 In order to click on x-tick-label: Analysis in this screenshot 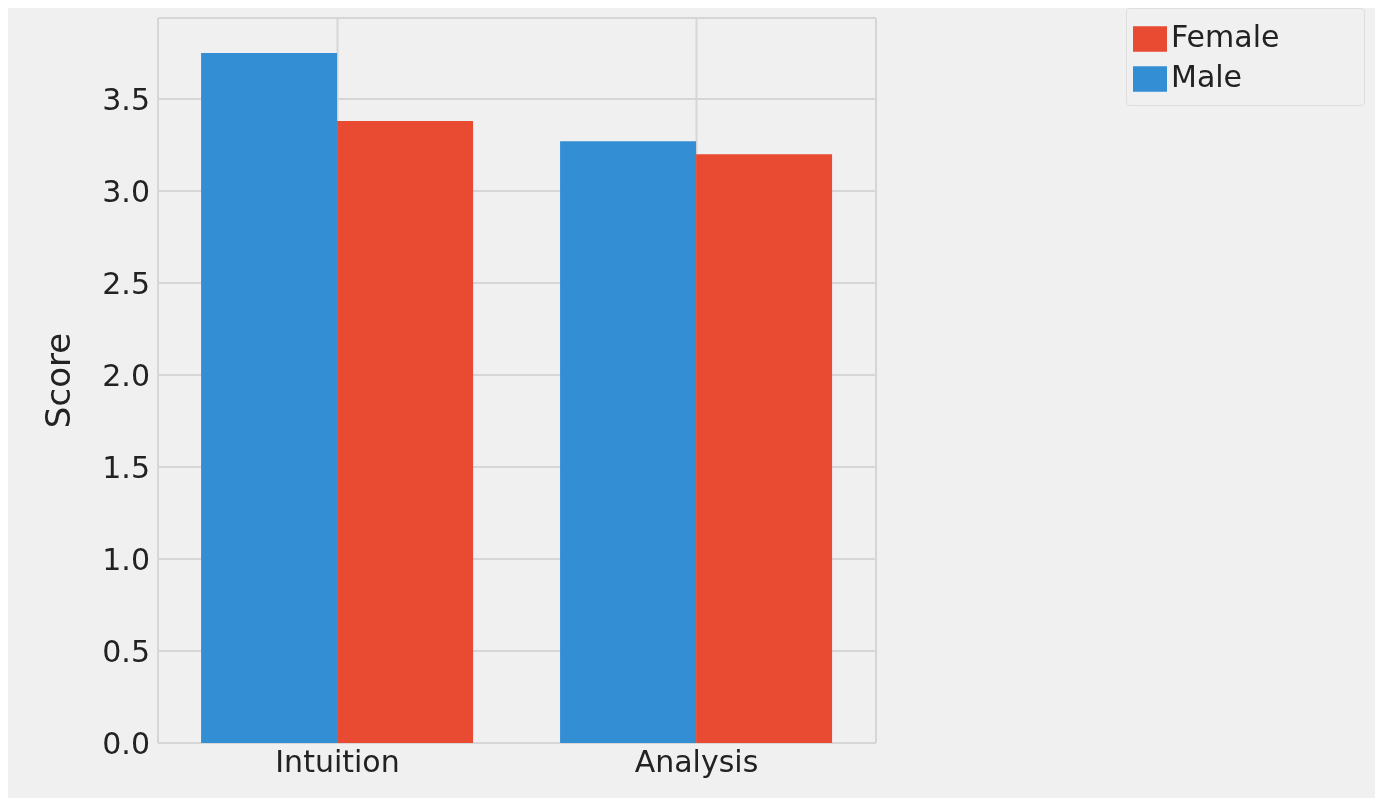, I will do `click(696, 762)`.